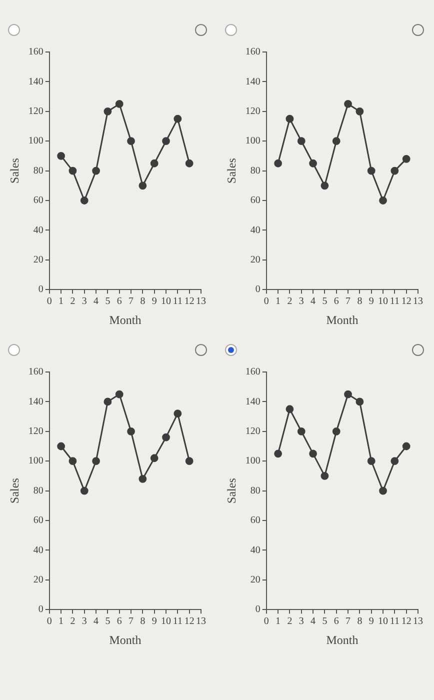  Describe the element at coordinates (289, 622) in the screenshot. I see `x-tick-label: 2` at that location.